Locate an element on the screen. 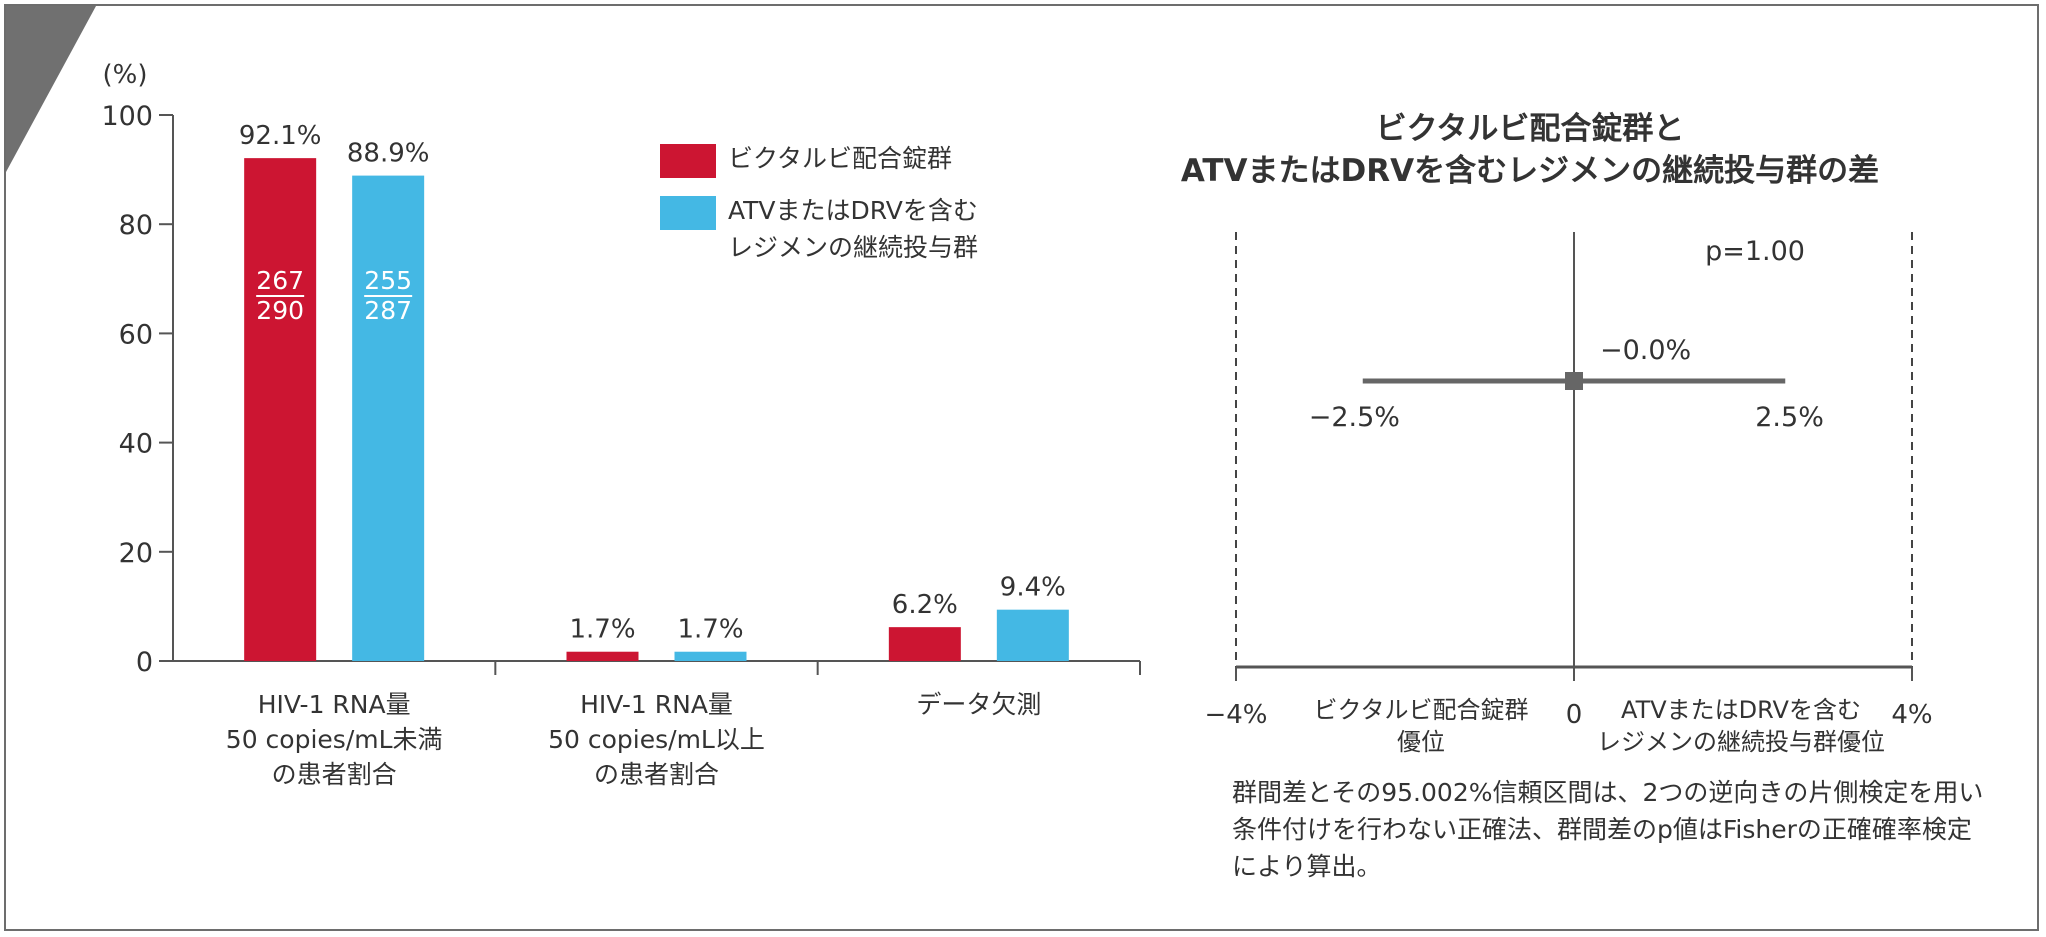  forest-x-tick-label: 0 is located at coordinates (1574, 715).